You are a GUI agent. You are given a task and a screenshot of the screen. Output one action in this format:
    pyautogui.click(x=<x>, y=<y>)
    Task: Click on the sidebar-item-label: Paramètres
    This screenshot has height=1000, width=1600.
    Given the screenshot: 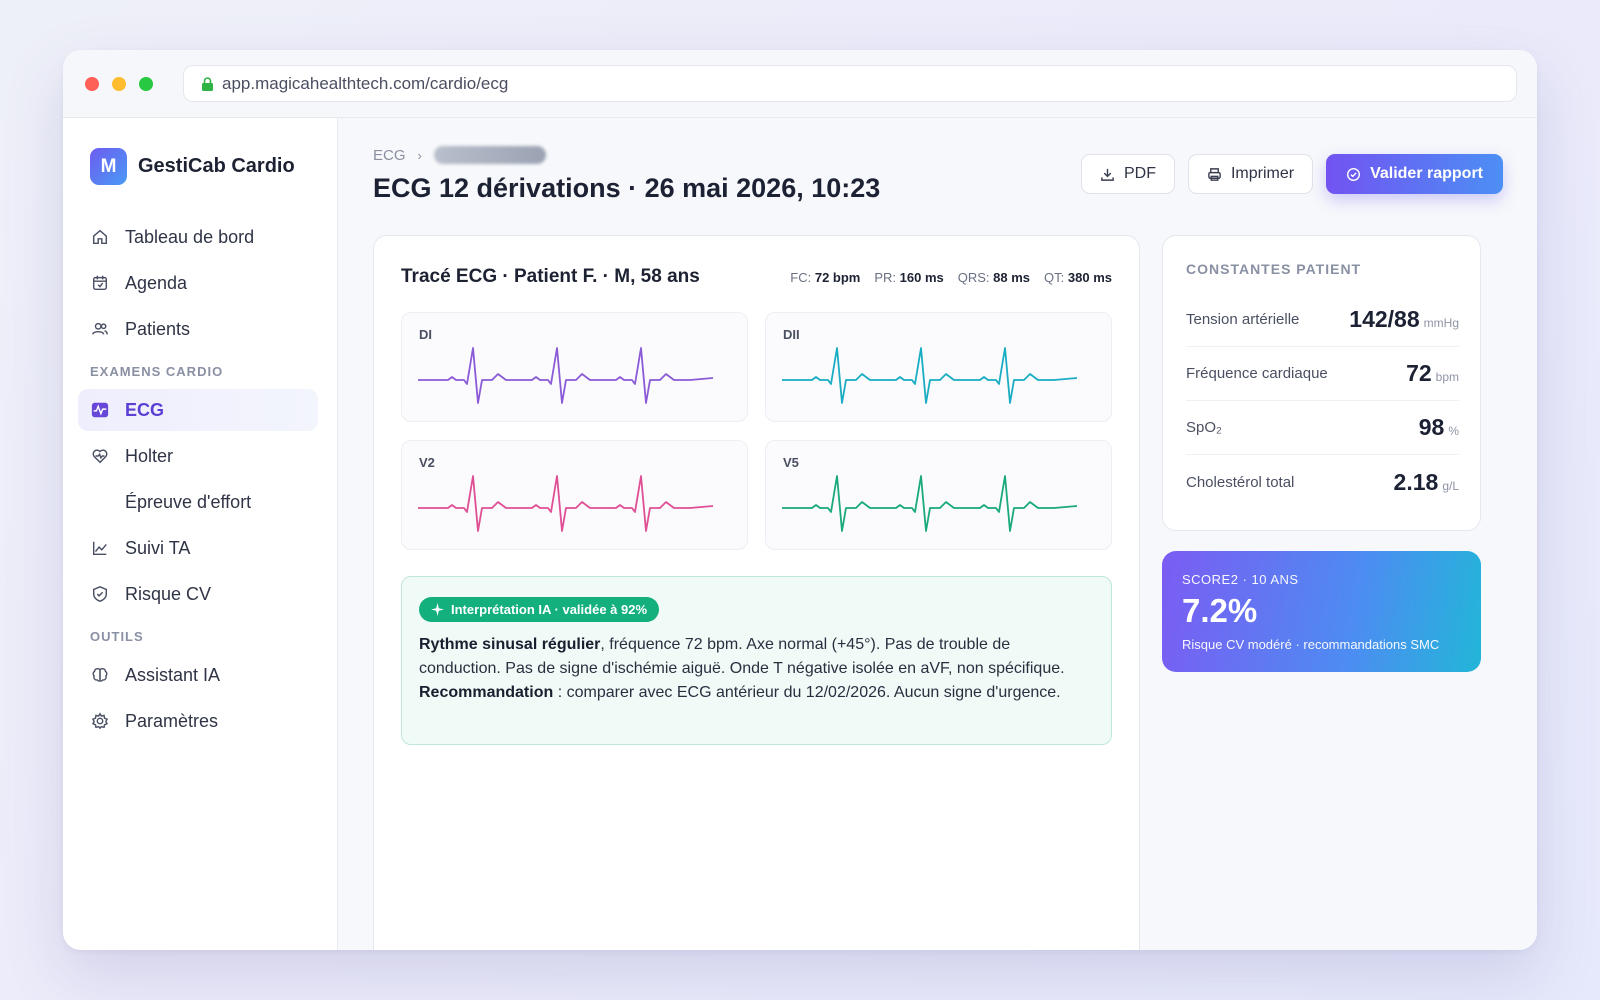 What is the action you would take?
    pyautogui.click(x=172, y=720)
    